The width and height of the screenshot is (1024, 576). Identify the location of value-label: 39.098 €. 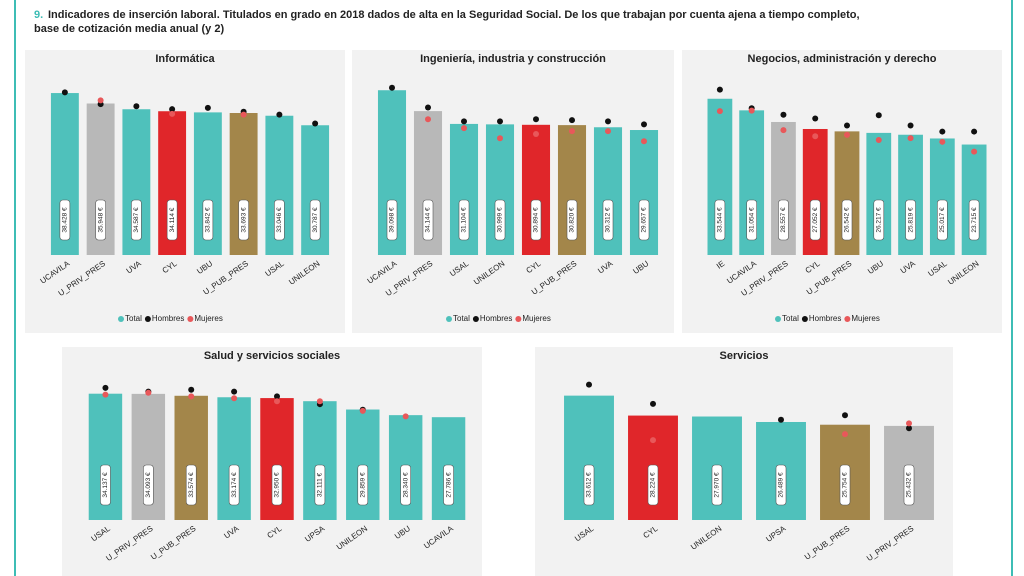
(392, 220).